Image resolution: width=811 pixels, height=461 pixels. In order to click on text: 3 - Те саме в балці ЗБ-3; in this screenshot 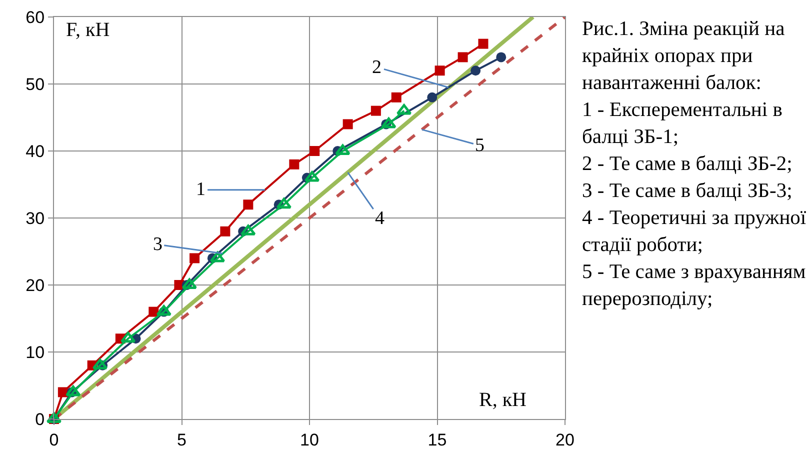, I will do `click(688, 191)`.